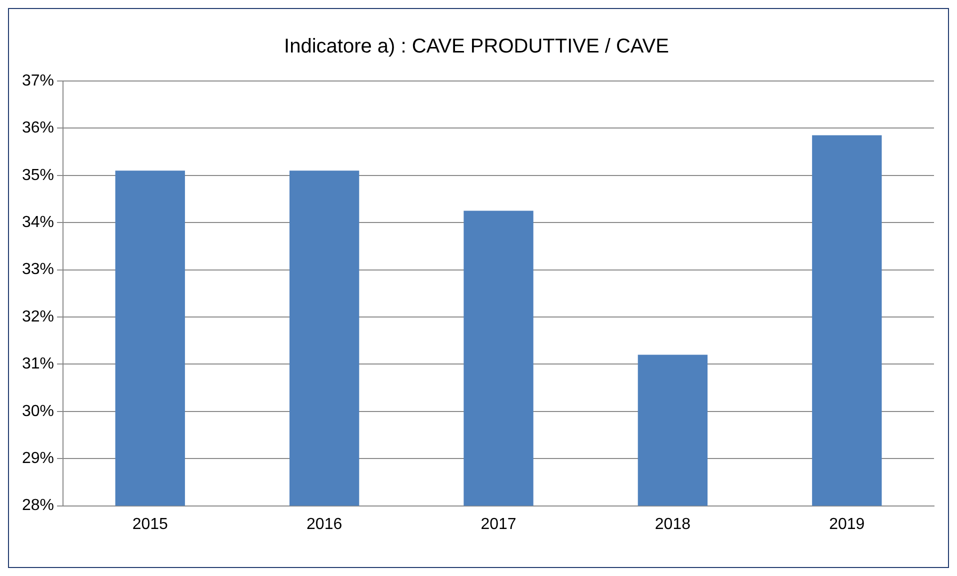 The width and height of the screenshot is (957, 576). What do you see at coordinates (38, 505) in the screenshot?
I see `y-tick-label: 28%` at bounding box center [38, 505].